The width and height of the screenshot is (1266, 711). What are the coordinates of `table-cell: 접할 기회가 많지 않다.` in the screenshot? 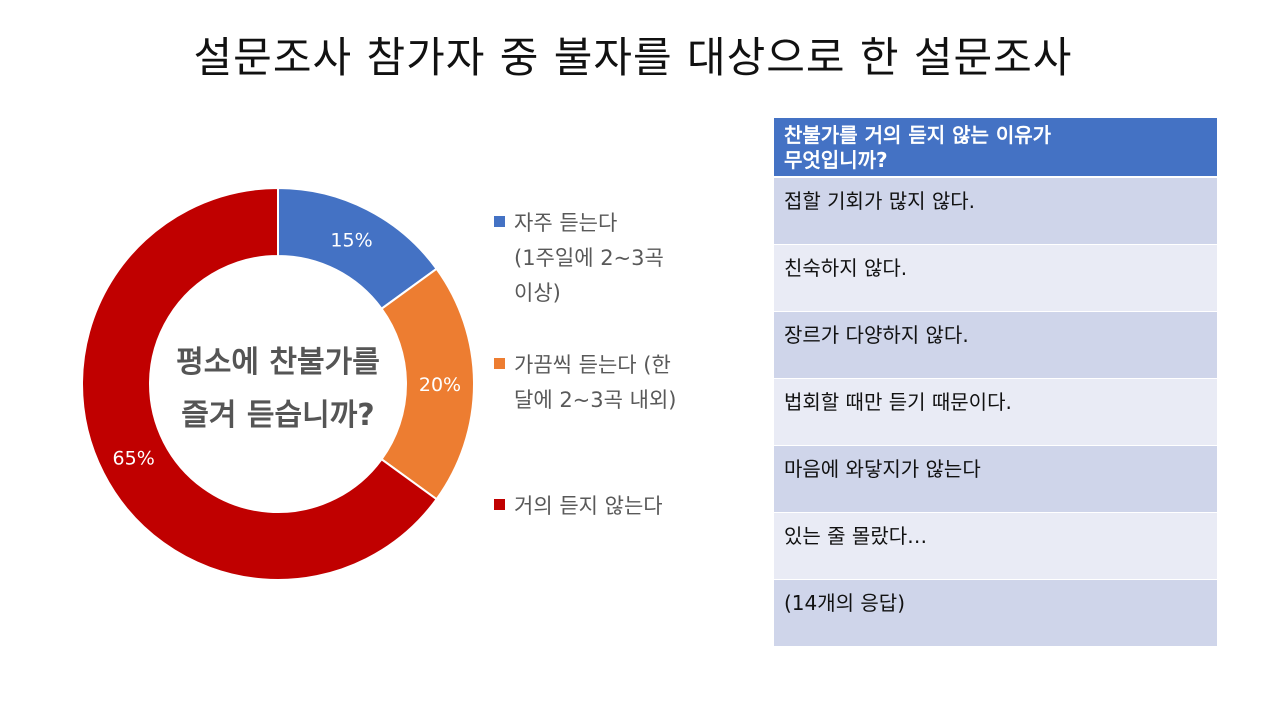 It's located at (995, 211).